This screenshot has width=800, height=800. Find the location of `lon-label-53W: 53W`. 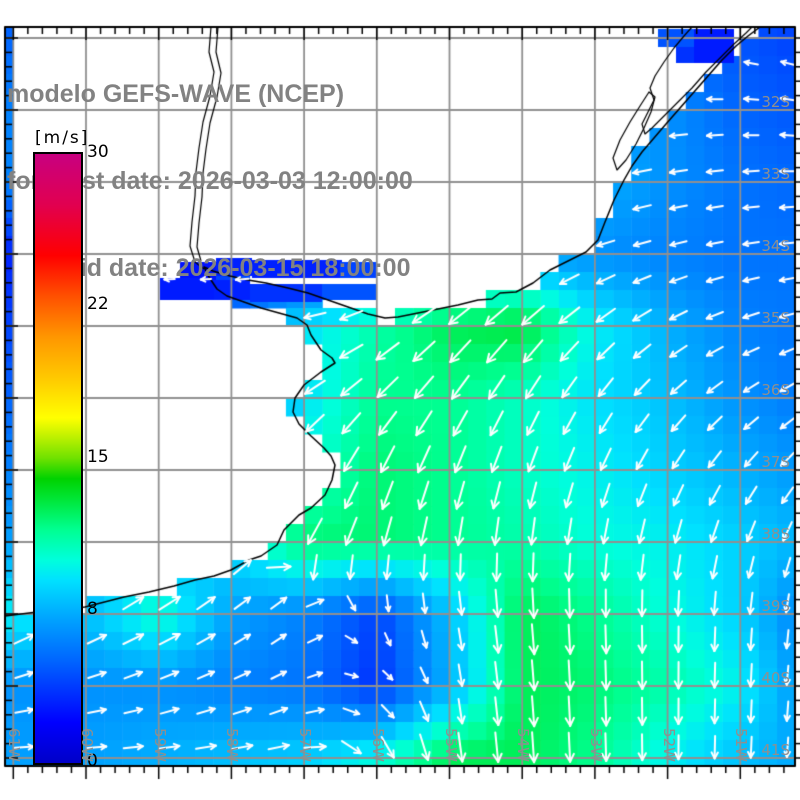

lon-label-53W: 53W is located at coordinates (595, 745).